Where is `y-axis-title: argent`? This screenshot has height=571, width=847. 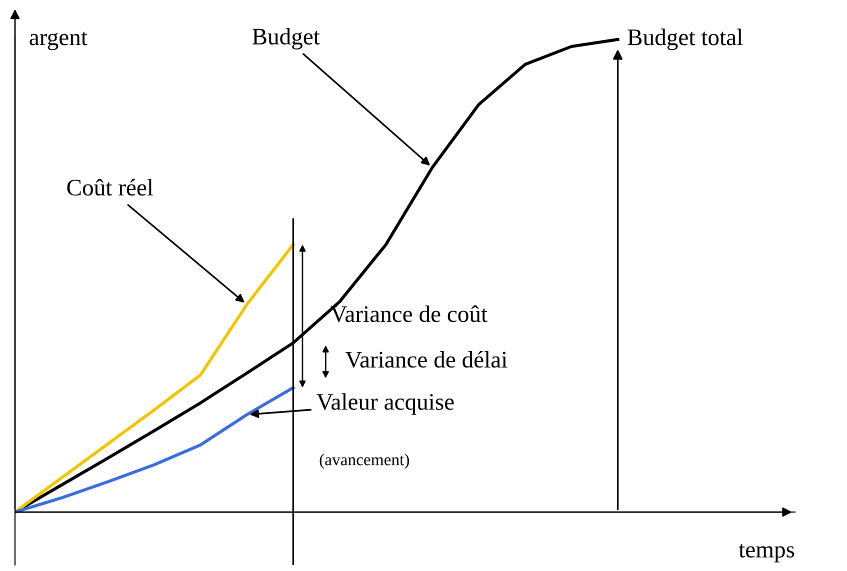
y-axis-title: argent is located at coordinates (59, 41).